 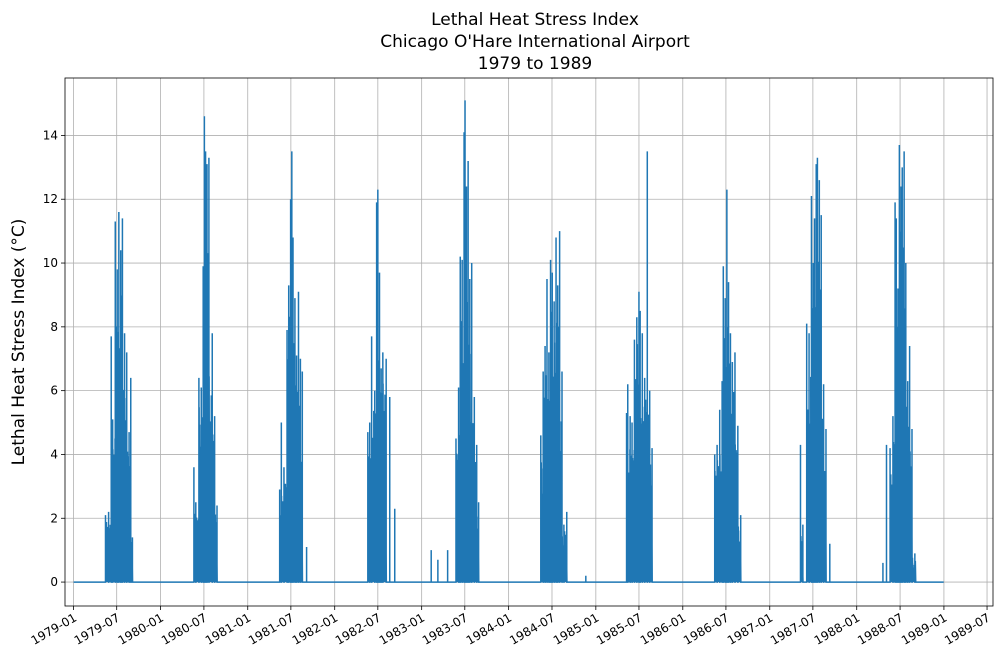 What do you see at coordinates (532, 628) in the screenshot?
I see `x-tick-label: 1984-07` at bounding box center [532, 628].